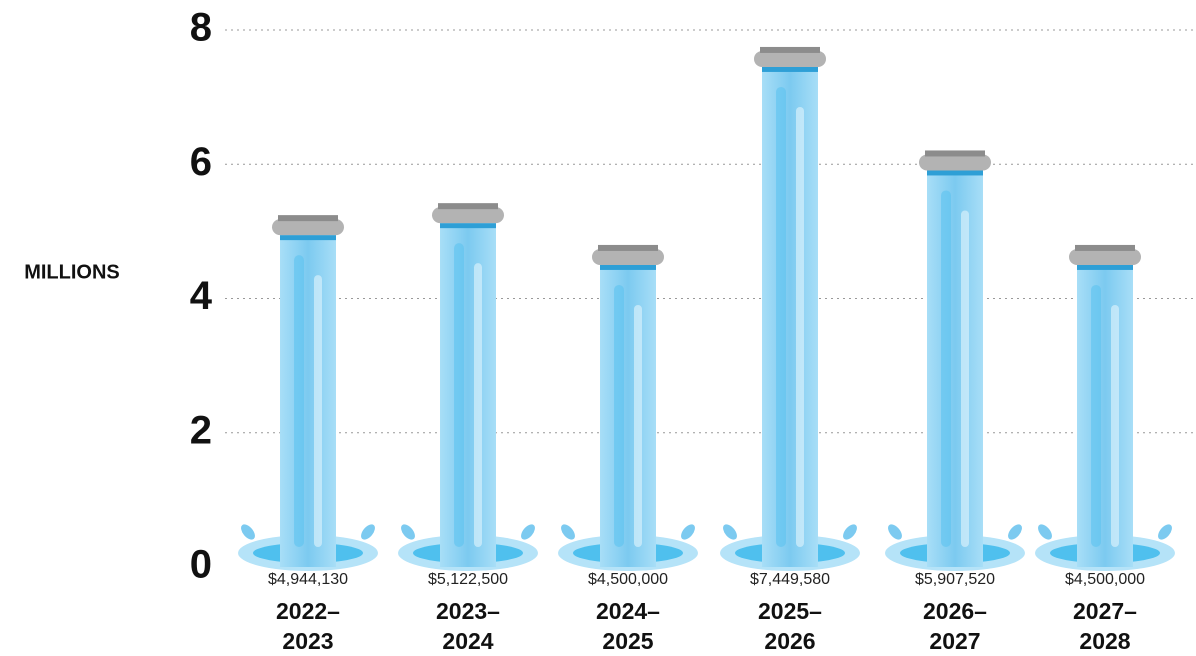  I want to click on y-tick-label: 4, so click(201, 296).